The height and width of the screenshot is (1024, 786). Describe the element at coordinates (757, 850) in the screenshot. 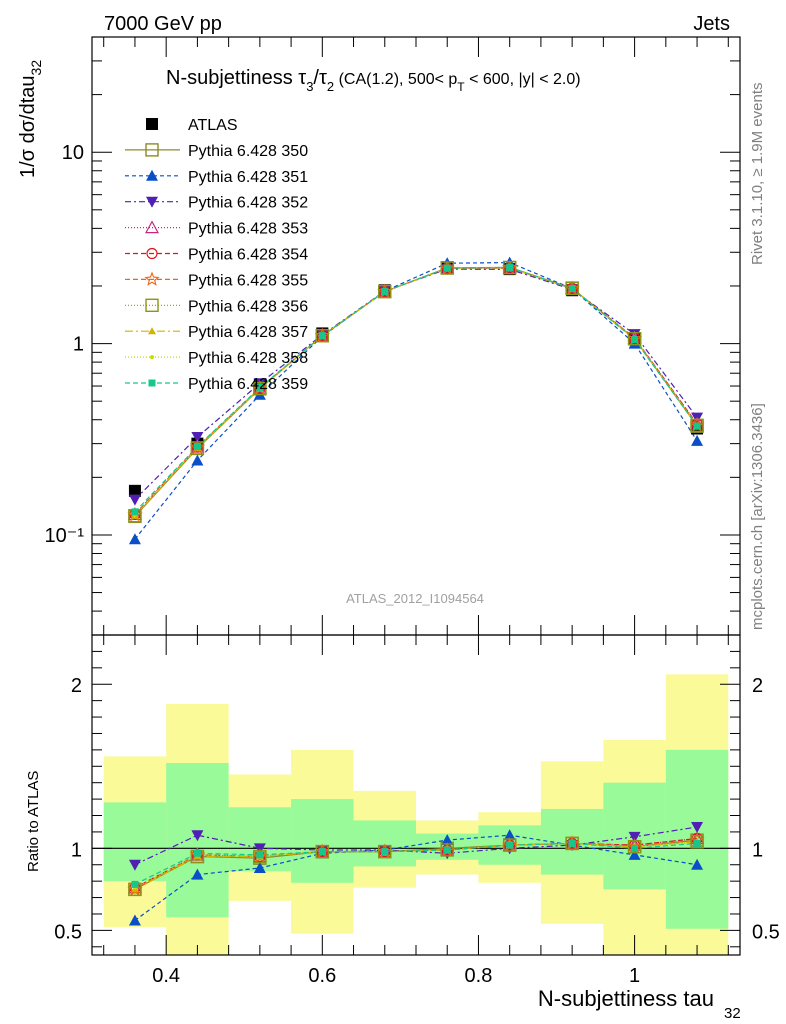

I see `ratio-y-tick-label-right: 1` at that location.